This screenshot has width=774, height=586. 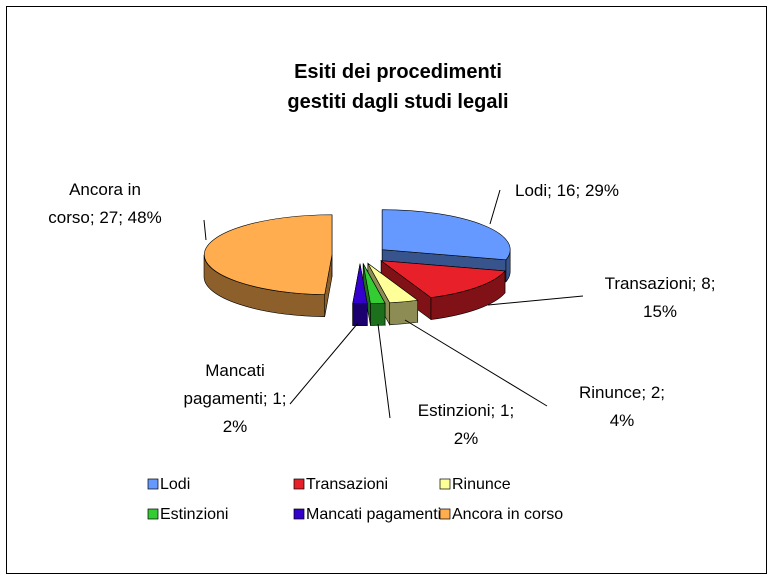 What do you see at coordinates (194, 514) in the screenshot?
I see `legend-label: Estinzioni` at bounding box center [194, 514].